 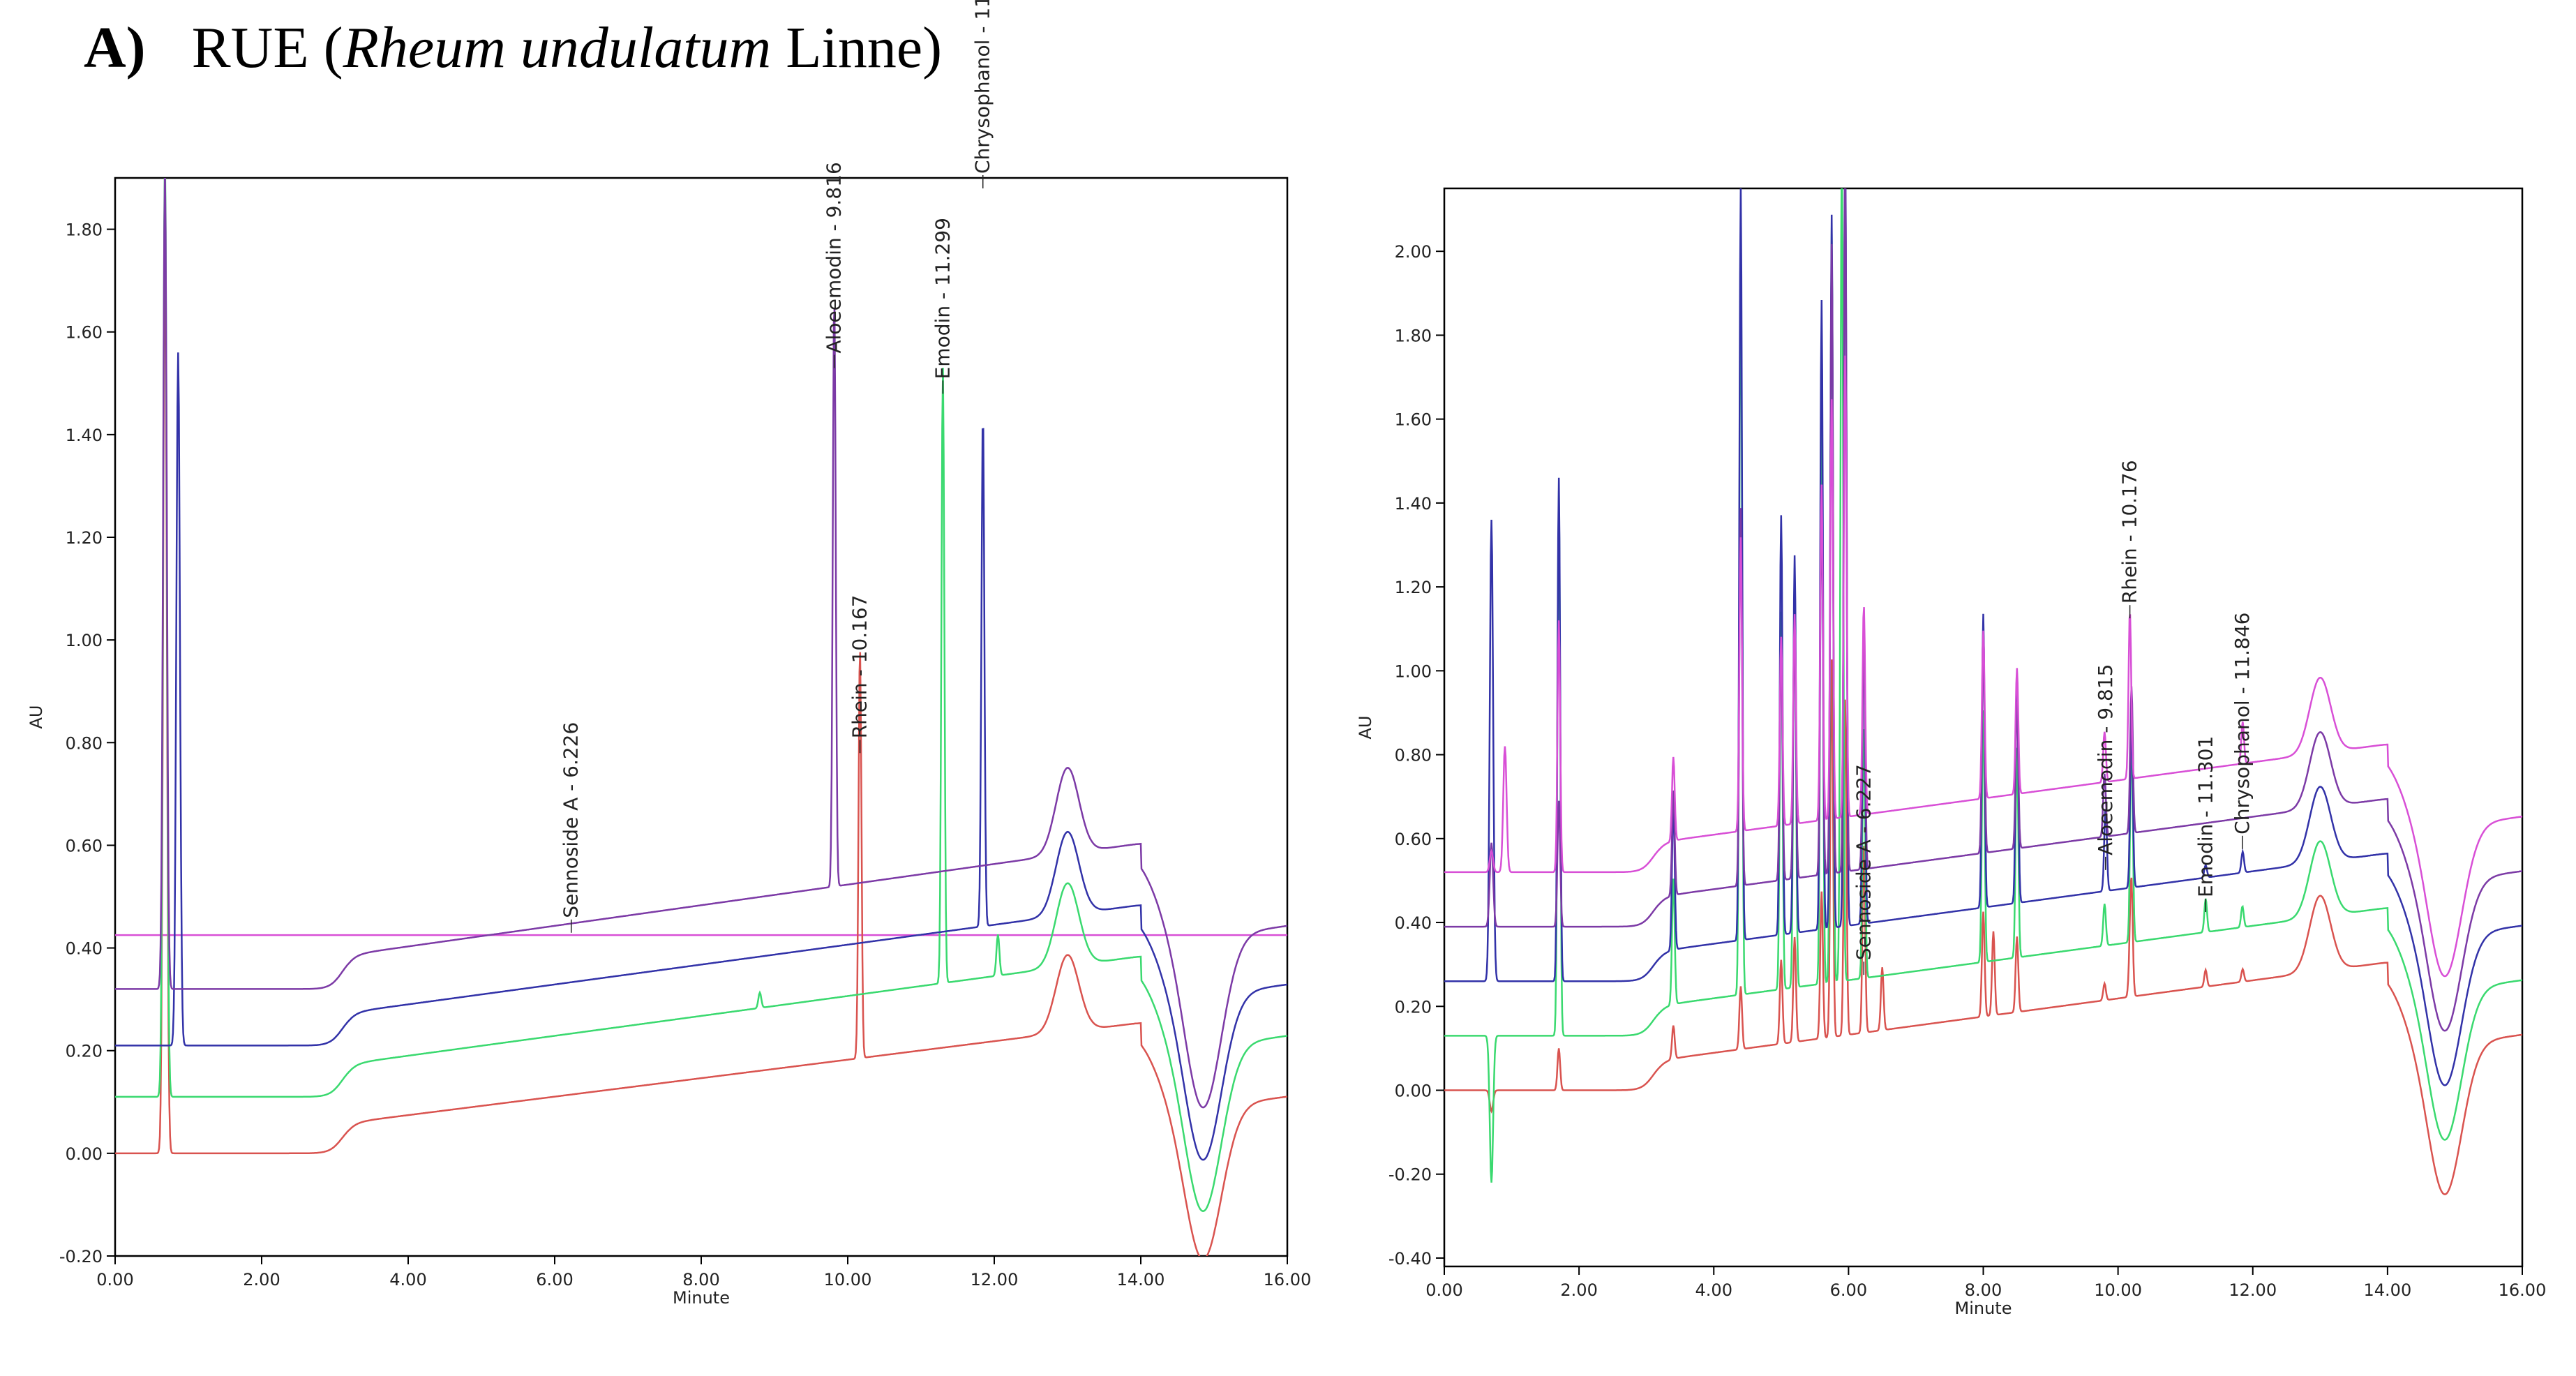 I want to click on peak-label: Aloeemodin - 9.816, so click(x=834, y=257).